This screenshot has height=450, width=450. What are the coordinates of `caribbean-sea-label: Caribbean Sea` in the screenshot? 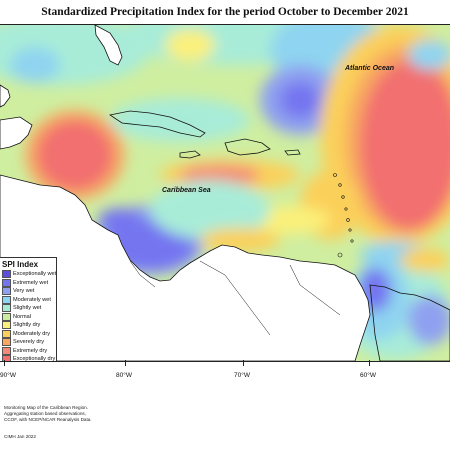 It's located at (186, 190).